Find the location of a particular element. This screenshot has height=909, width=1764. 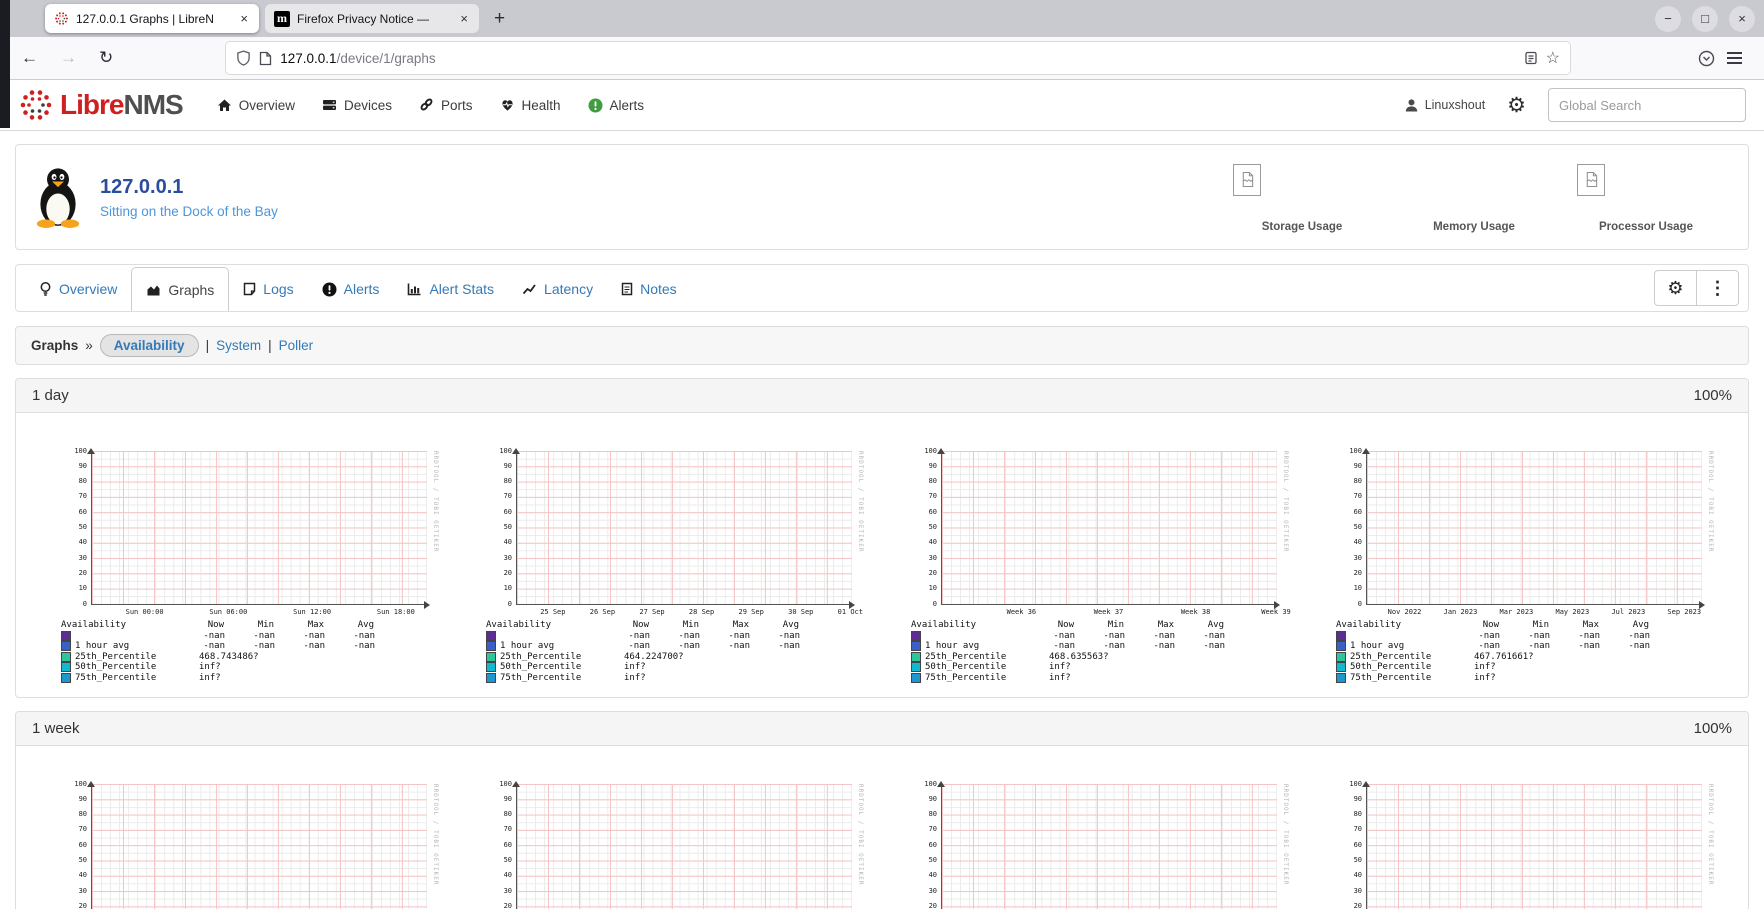

tab-label: Latency is located at coordinates (569, 289).